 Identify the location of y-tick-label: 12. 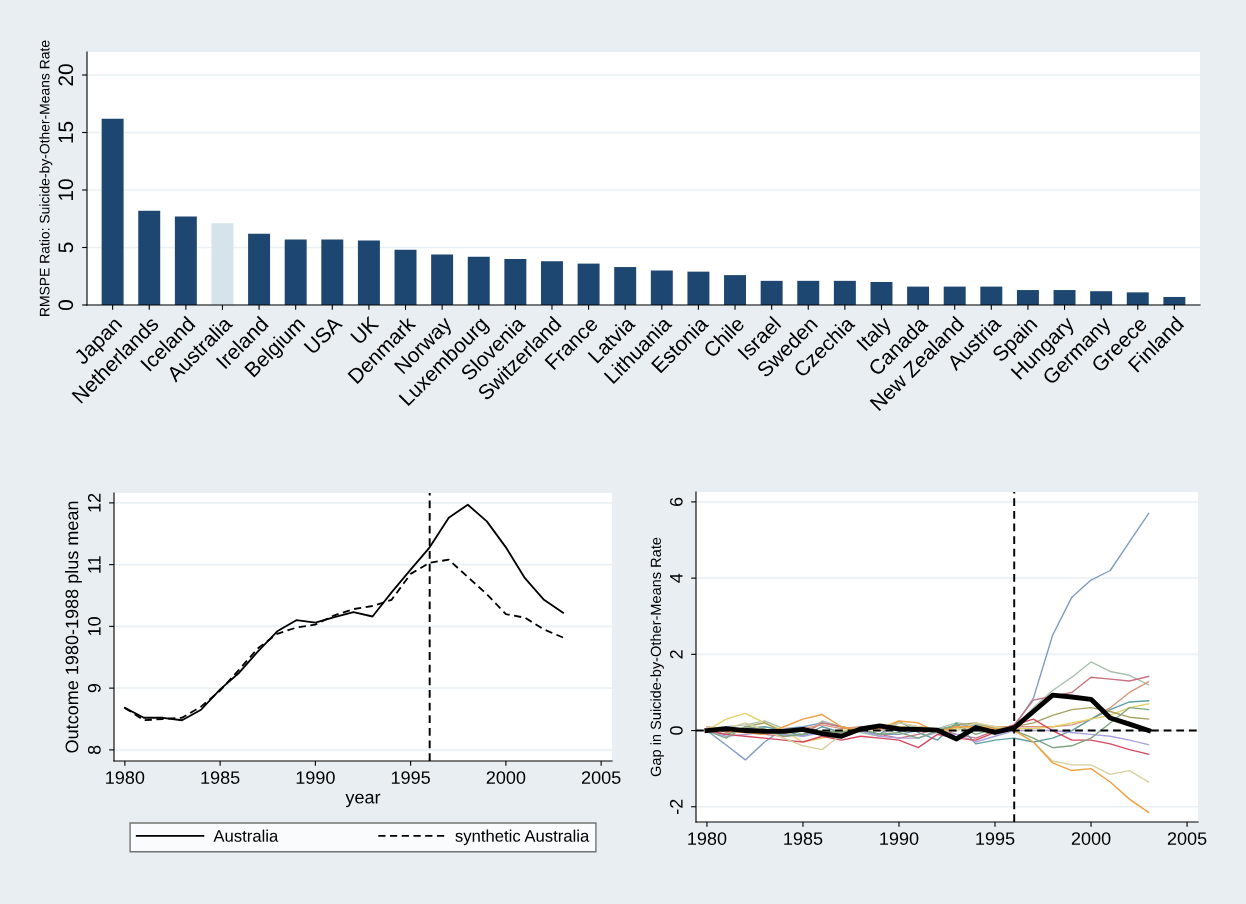
(94, 502).